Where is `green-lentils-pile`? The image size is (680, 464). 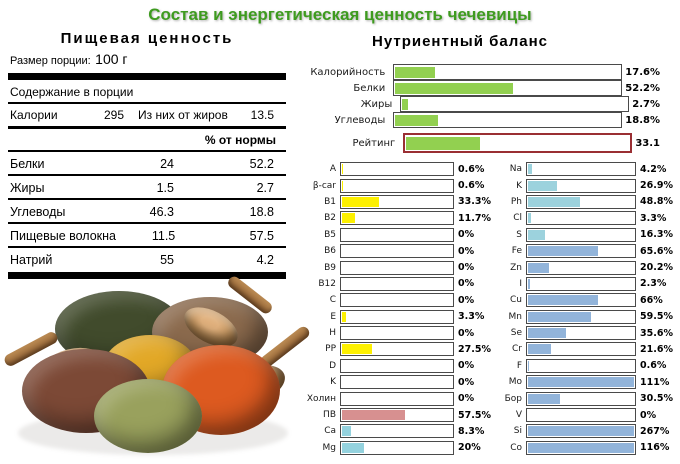 green-lentils-pile is located at coordinates (148, 416).